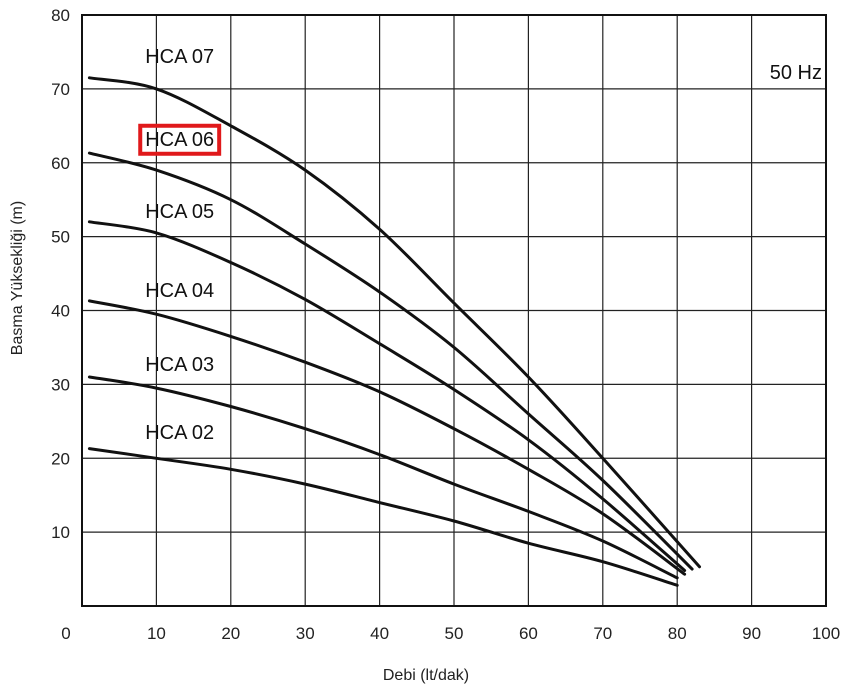 This screenshot has height=692, width=845. I want to click on x-axis-label: Debi (lt/dak), so click(426, 675).